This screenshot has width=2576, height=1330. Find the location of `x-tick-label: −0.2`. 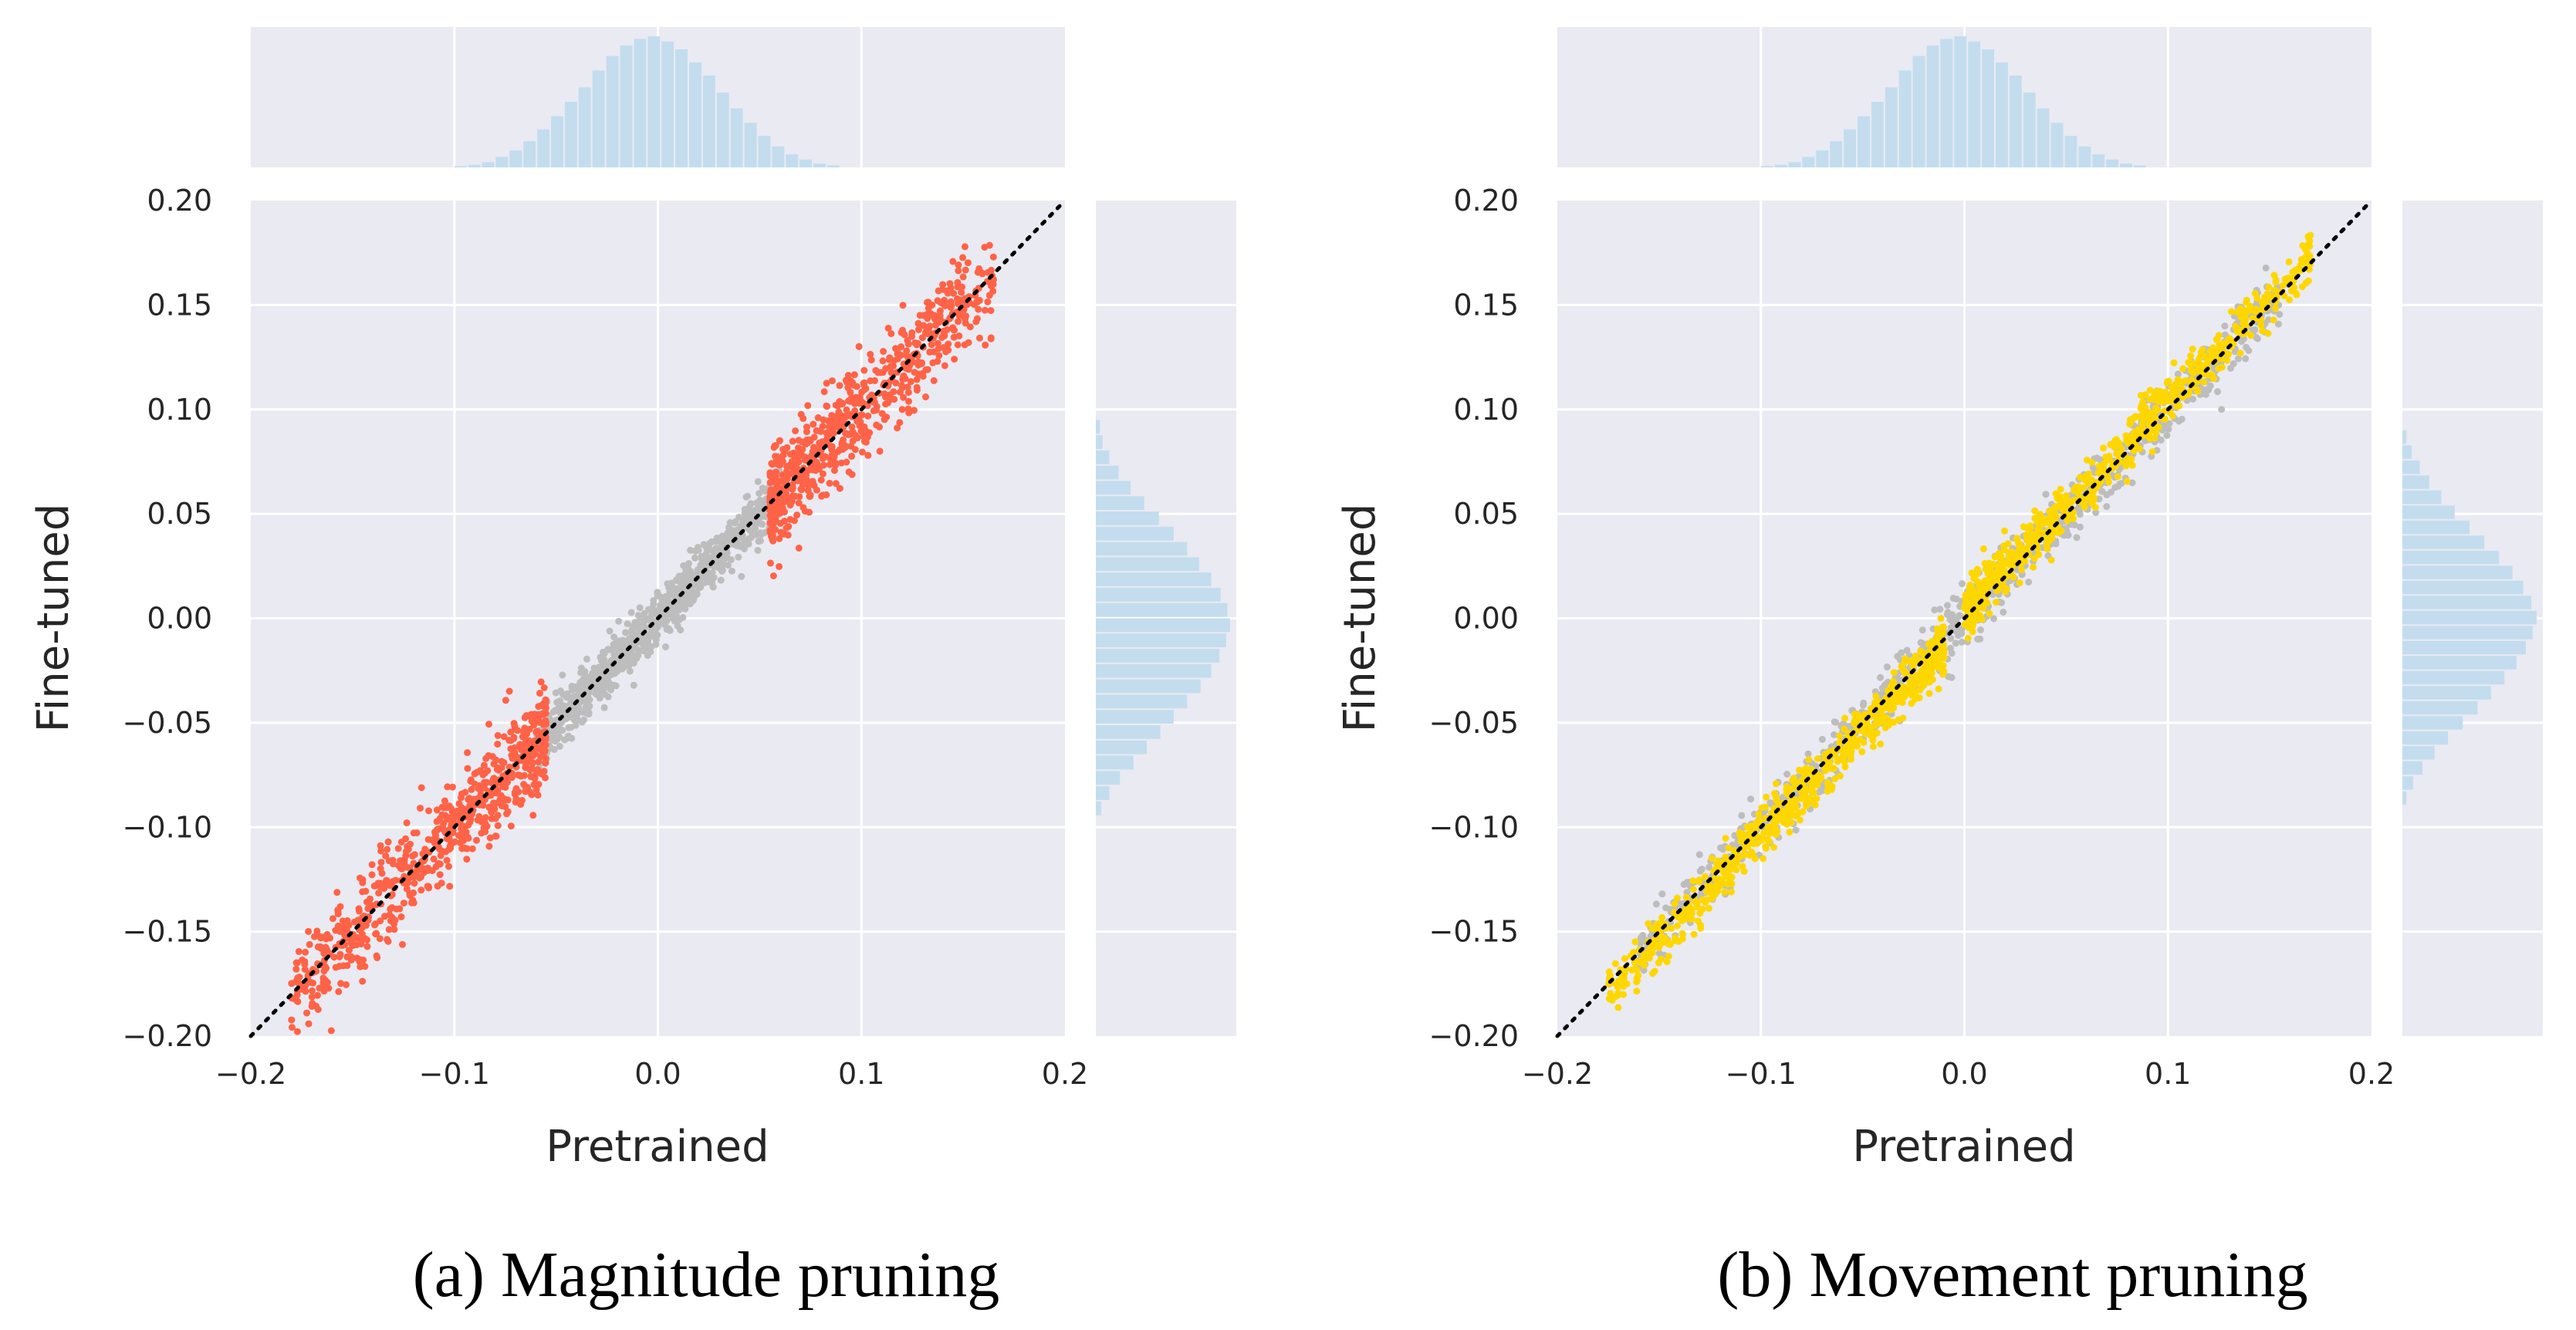

x-tick-label: −0.2 is located at coordinates (1557, 1074).